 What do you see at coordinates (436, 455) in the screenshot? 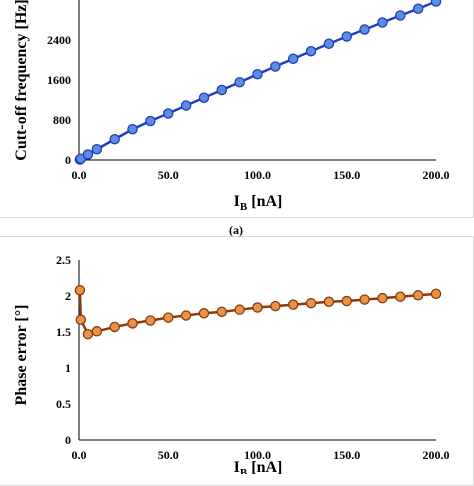
I see `b-x-tick-label: 200.0` at bounding box center [436, 455].